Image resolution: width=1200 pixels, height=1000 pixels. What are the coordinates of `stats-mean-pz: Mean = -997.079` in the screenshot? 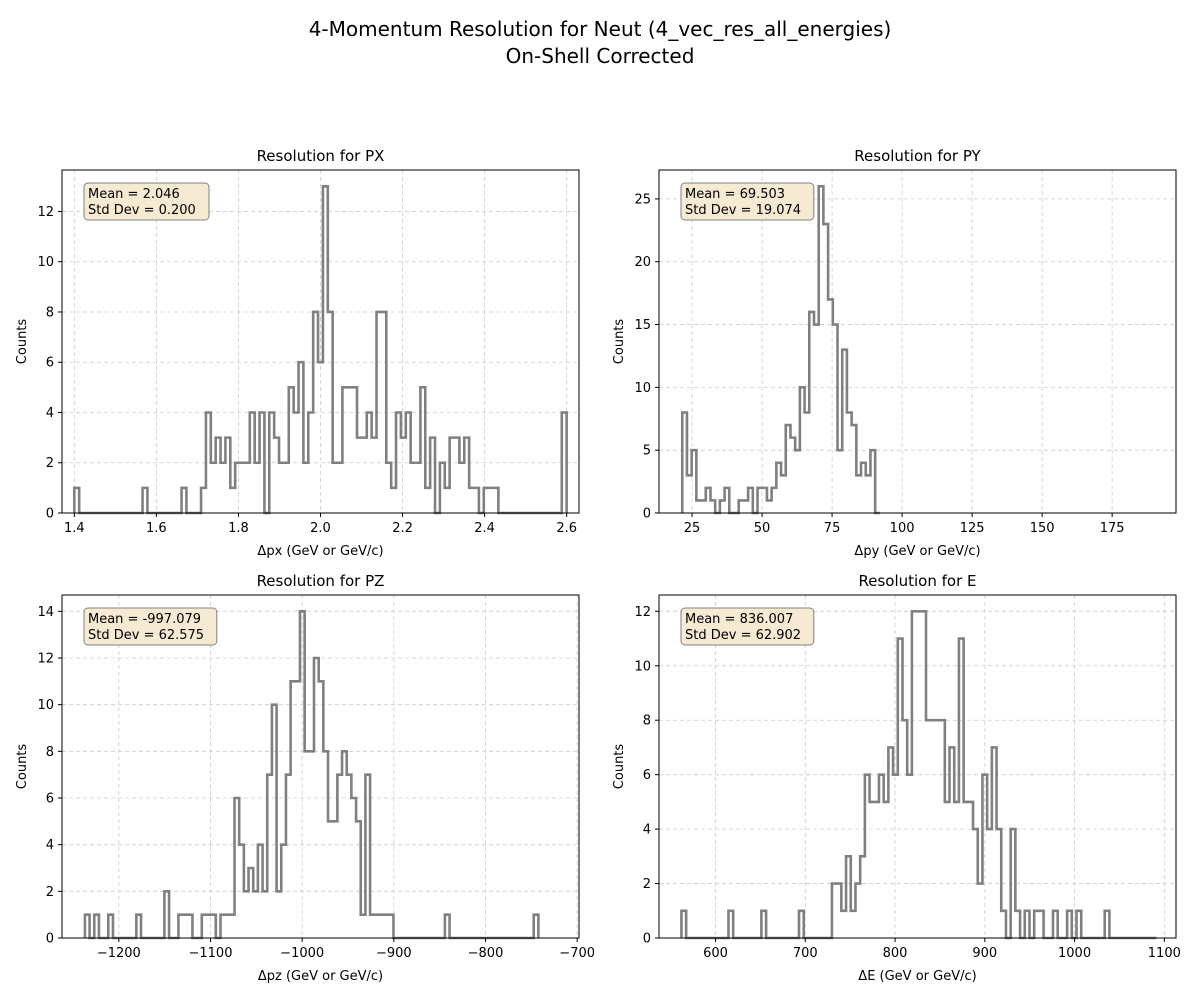 It's located at (144, 619).